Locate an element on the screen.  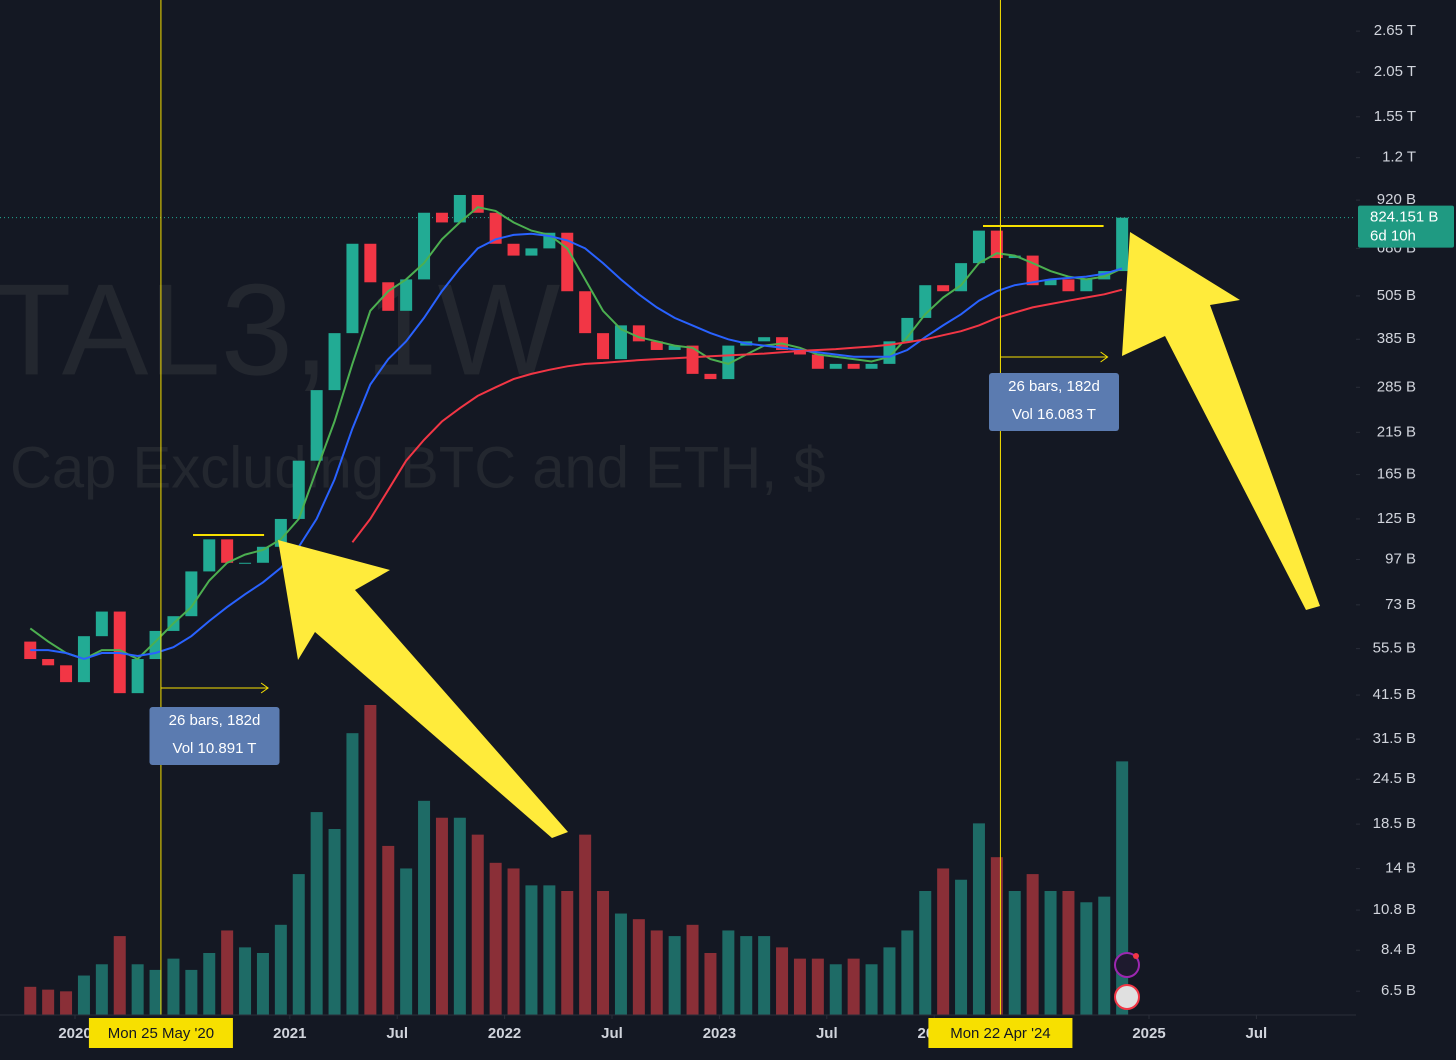
y-tick-label: 31.5 B is located at coordinates (1394, 738).